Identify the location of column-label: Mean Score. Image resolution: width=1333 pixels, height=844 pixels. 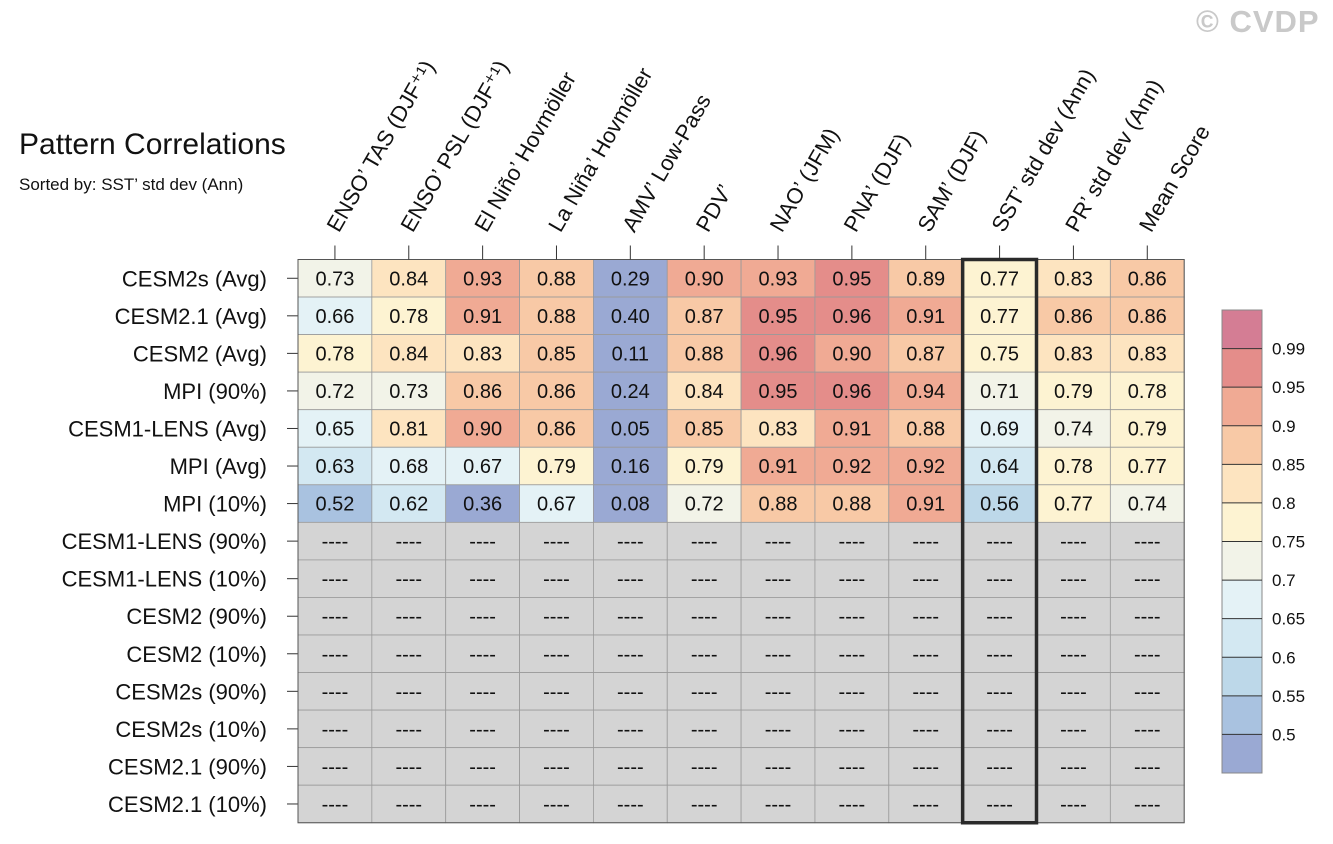
(1174, 178).